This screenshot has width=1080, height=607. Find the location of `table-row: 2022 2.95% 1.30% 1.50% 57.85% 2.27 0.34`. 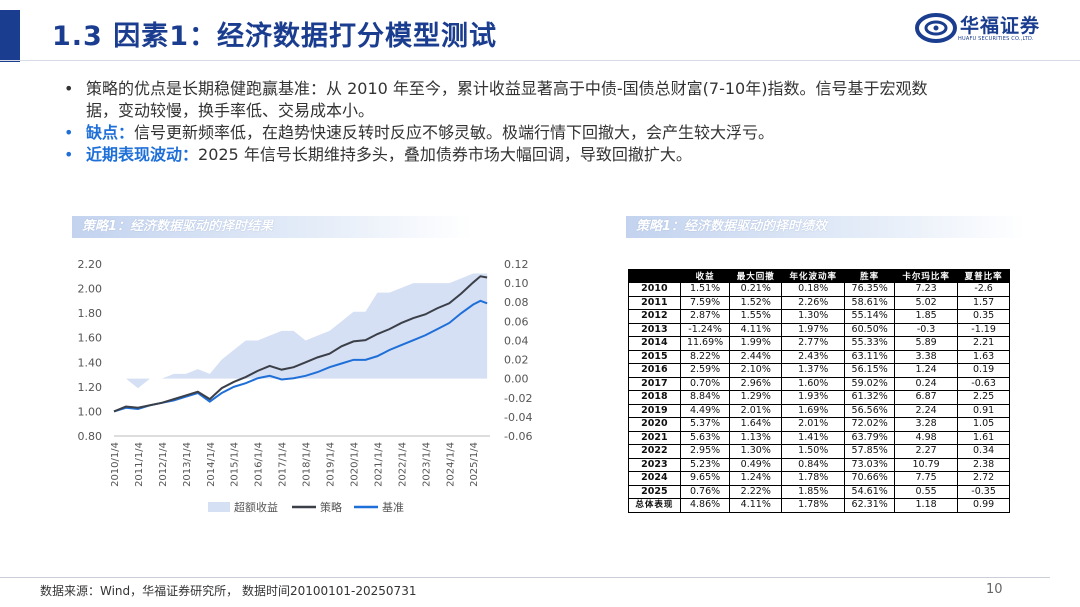

table-row: 2022 2.95% 1.30% 1.50% 57.85% 2.27 0.34 is located at coordinates (819, 451).